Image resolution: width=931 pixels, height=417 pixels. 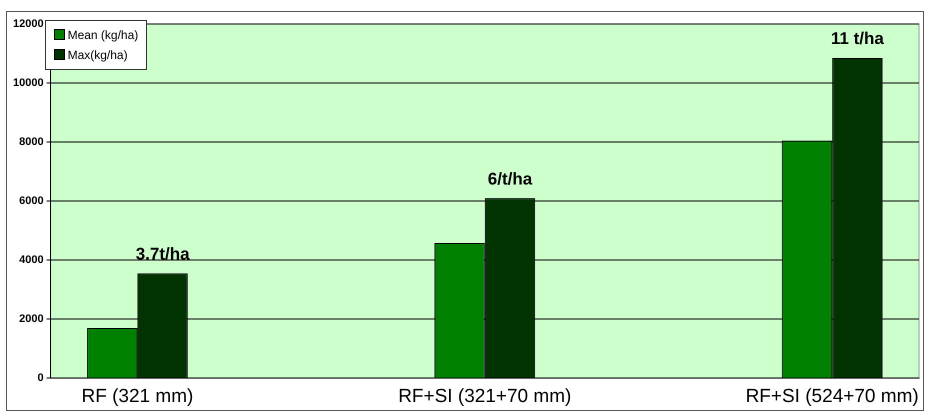 What do you see at coordinates (97, 55) in the screenshot?
I see `legend-label: Max(kg/ha)` at bounding box center [97, 55].